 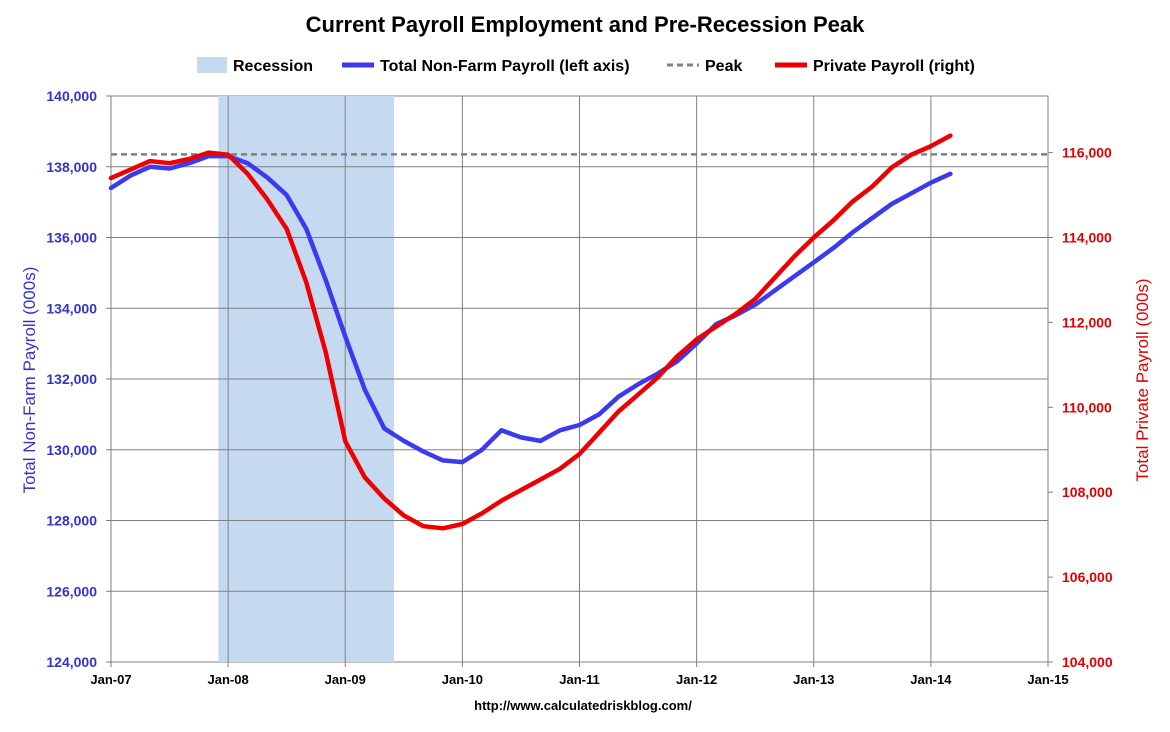 What do you see at coordinates (1142, 379) in the screenshot?
I see `y-axis-label-right: Total Private Payroll (000s)` at bounding box center [1142, 379].